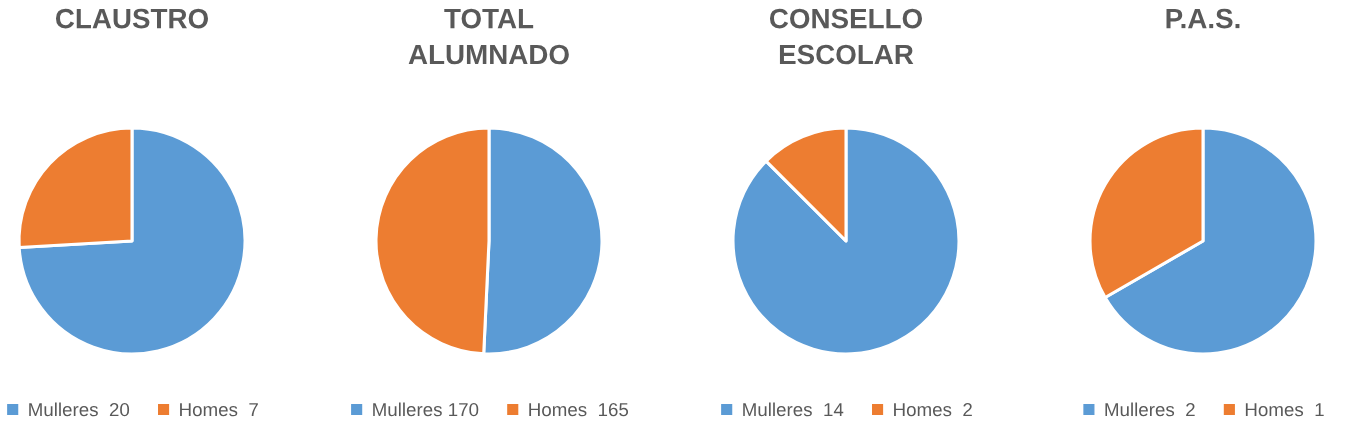 This screenshot has height=421, width=1356. What do you see at coordinates (488, 36) in the screenshot?
I see `chart-title: TOTAL ALUMNADO` at bounding box center [488, 36].